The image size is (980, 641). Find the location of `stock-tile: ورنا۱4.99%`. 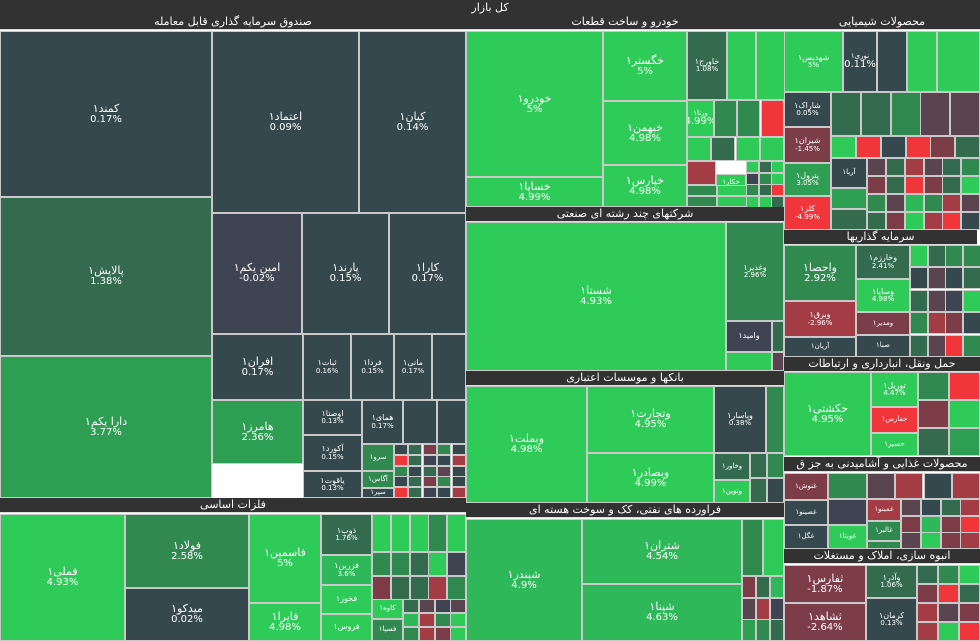

stock-tile: ورنا۱4.99% is located at coordinates (700, 118).